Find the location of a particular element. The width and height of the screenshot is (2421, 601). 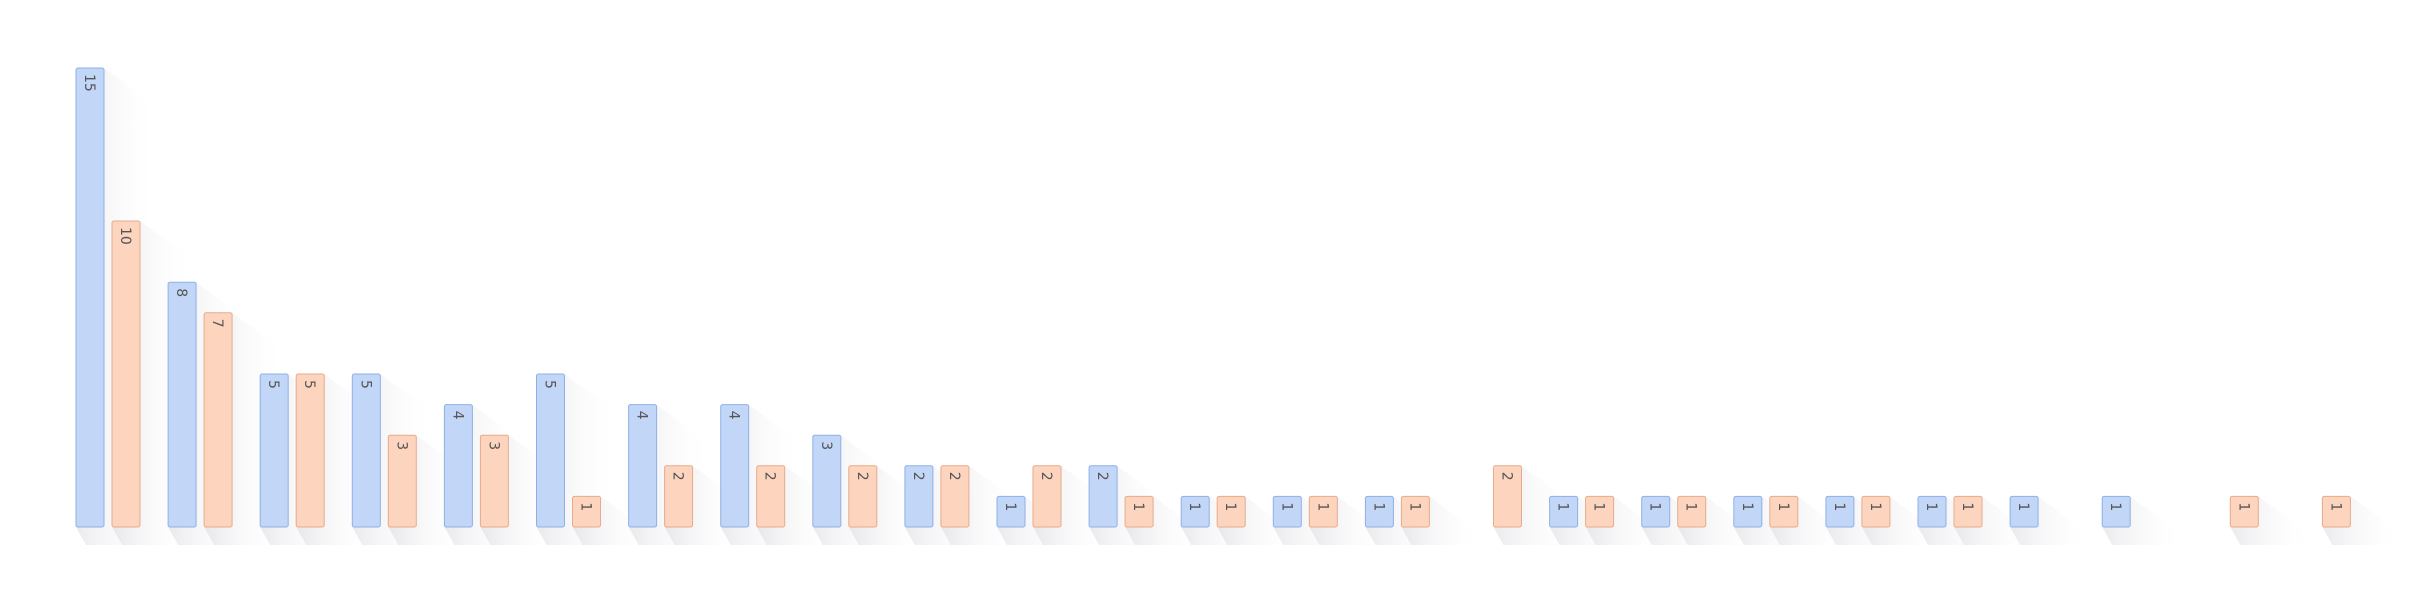

bar-value-label: 7 is located at coordinates (217, 323).